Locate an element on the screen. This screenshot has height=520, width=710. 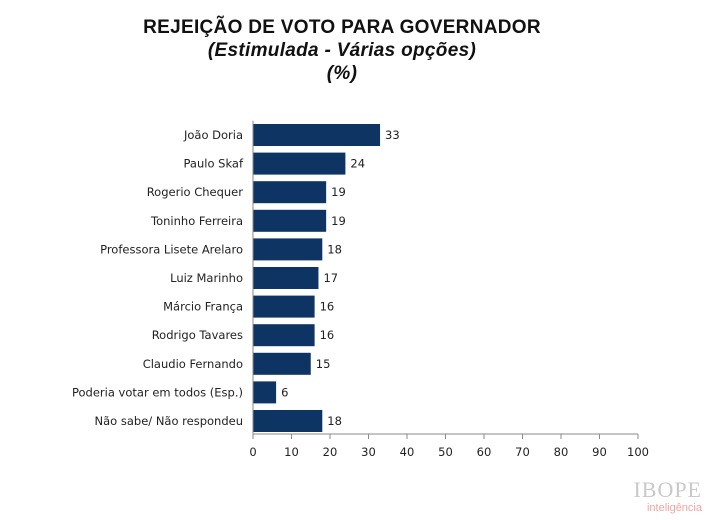
data-label: 6 is located at coordinates (284, 392).